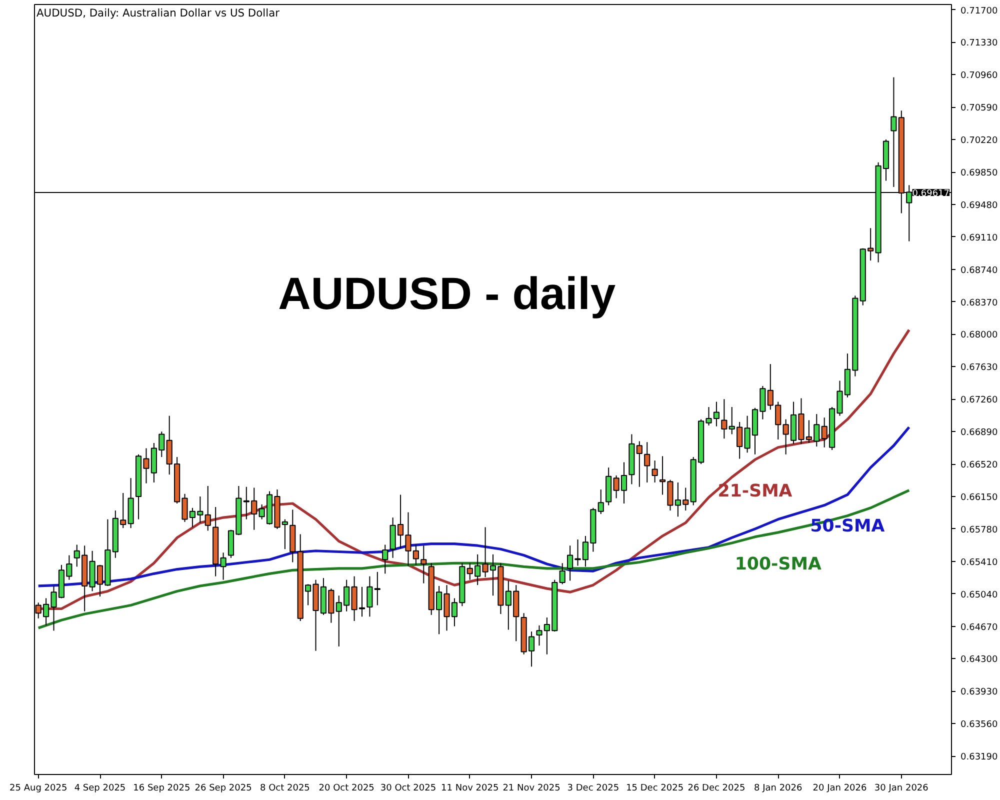  What do you see at coordinates (979, 595) in the screenshot?
I see `y-tick-label: 0.65040` at bounding box center [979, 595].